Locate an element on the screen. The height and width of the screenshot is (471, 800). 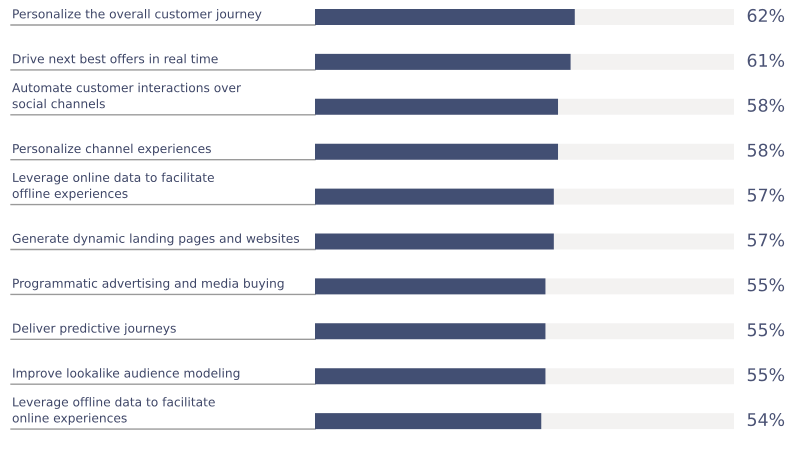
y-tick-label: Automate customer interactions over social channels is located at coordinates (127, 95).